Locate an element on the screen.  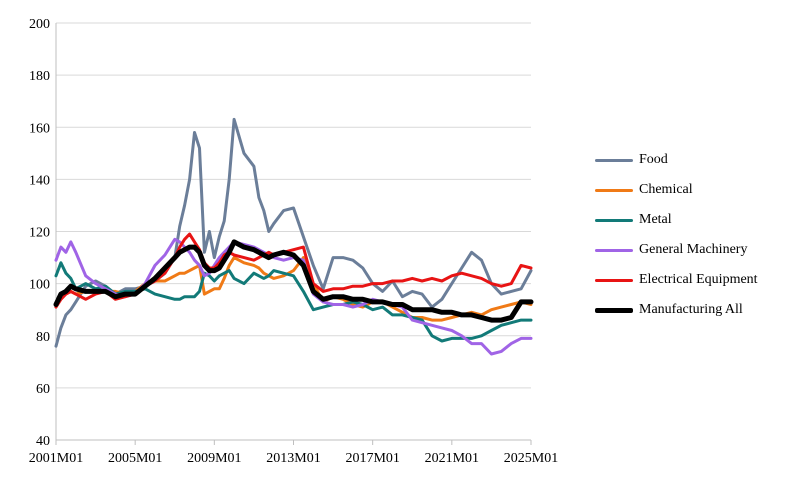
legend-label: Food is located at coordinates (653, 159).